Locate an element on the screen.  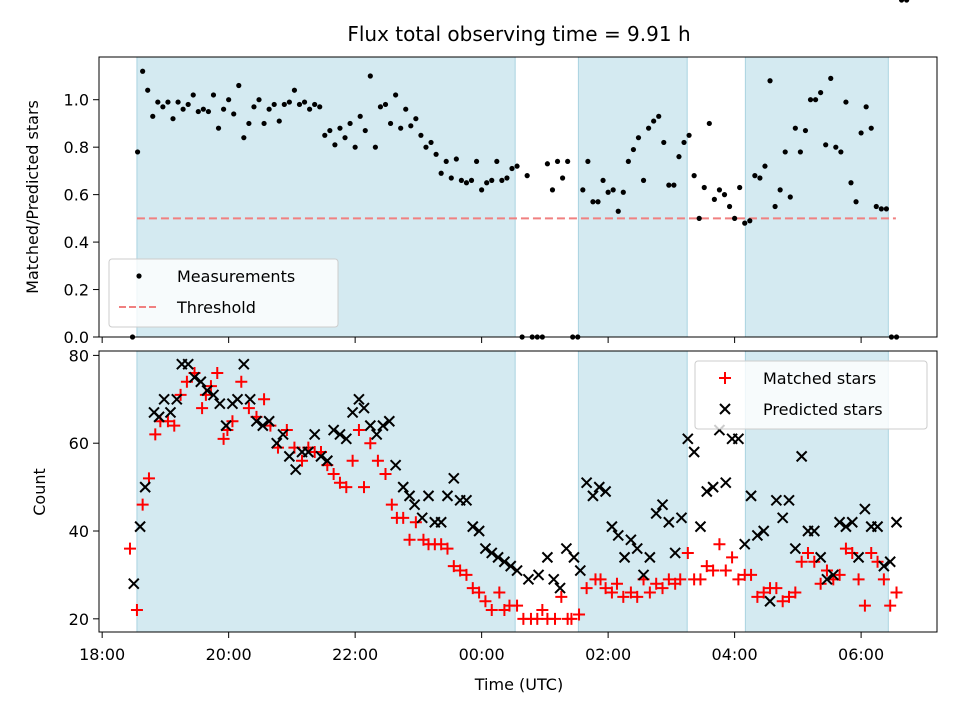
matched-legend-marker is located at coordinates (725, 378).